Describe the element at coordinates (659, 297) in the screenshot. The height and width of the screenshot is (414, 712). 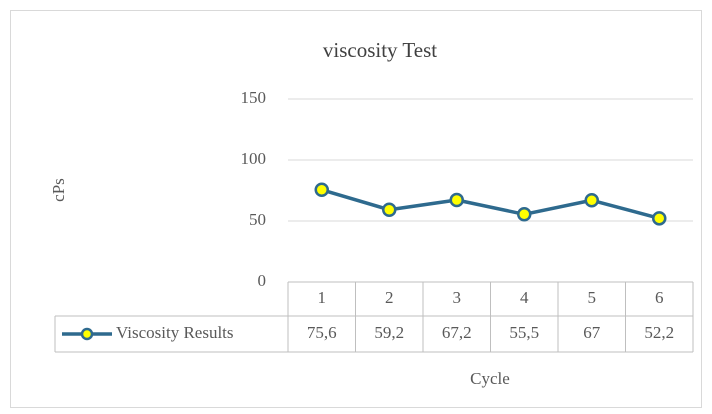
I see `x-tick-label: 6` at that location.